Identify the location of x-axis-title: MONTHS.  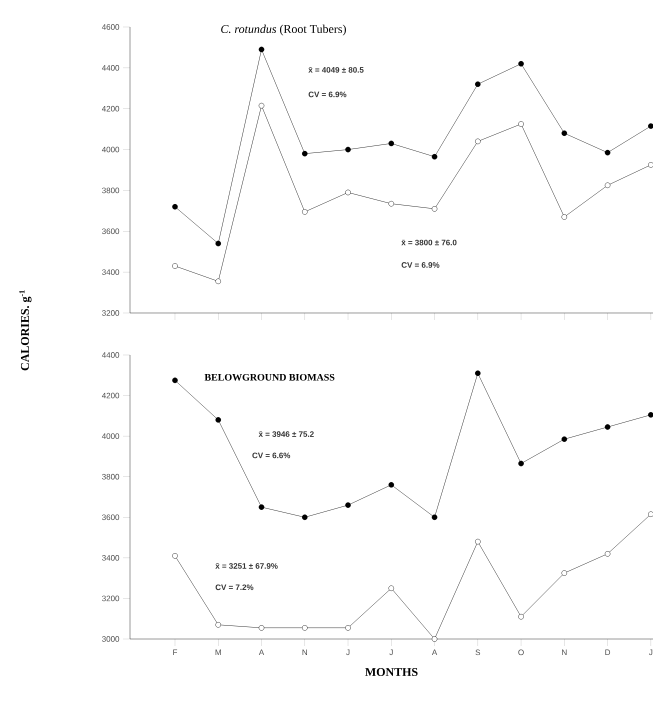
(391, 672).